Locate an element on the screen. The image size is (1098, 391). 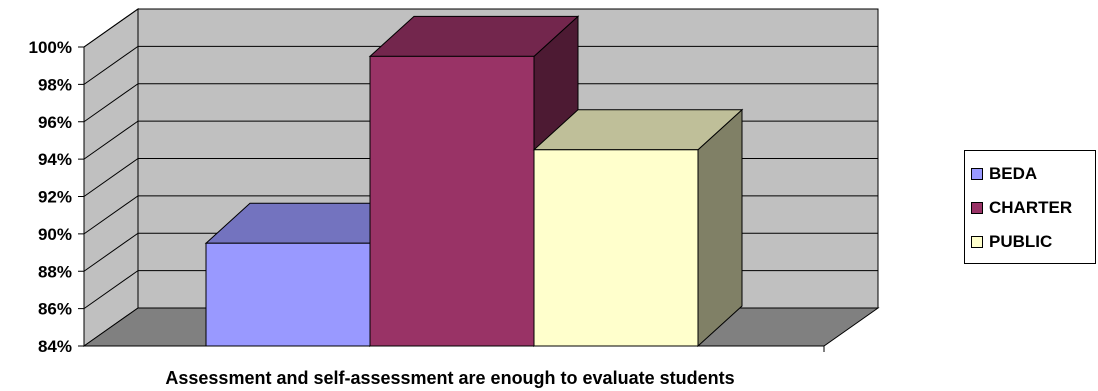
legend-swatch-beda is located at coordinates (977, 174).